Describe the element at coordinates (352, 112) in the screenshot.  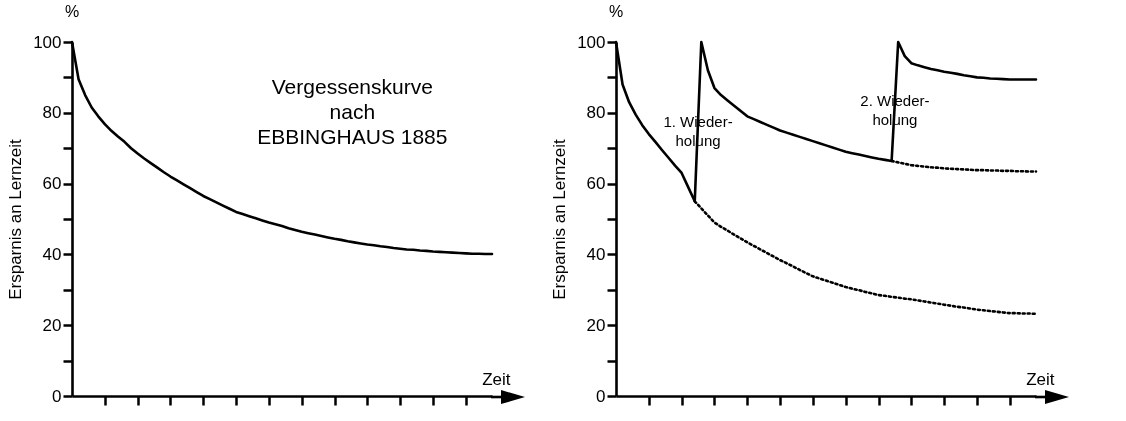
I see `annotation: Vergessenskurve nach EBBINGHAUS 1885` at that location.